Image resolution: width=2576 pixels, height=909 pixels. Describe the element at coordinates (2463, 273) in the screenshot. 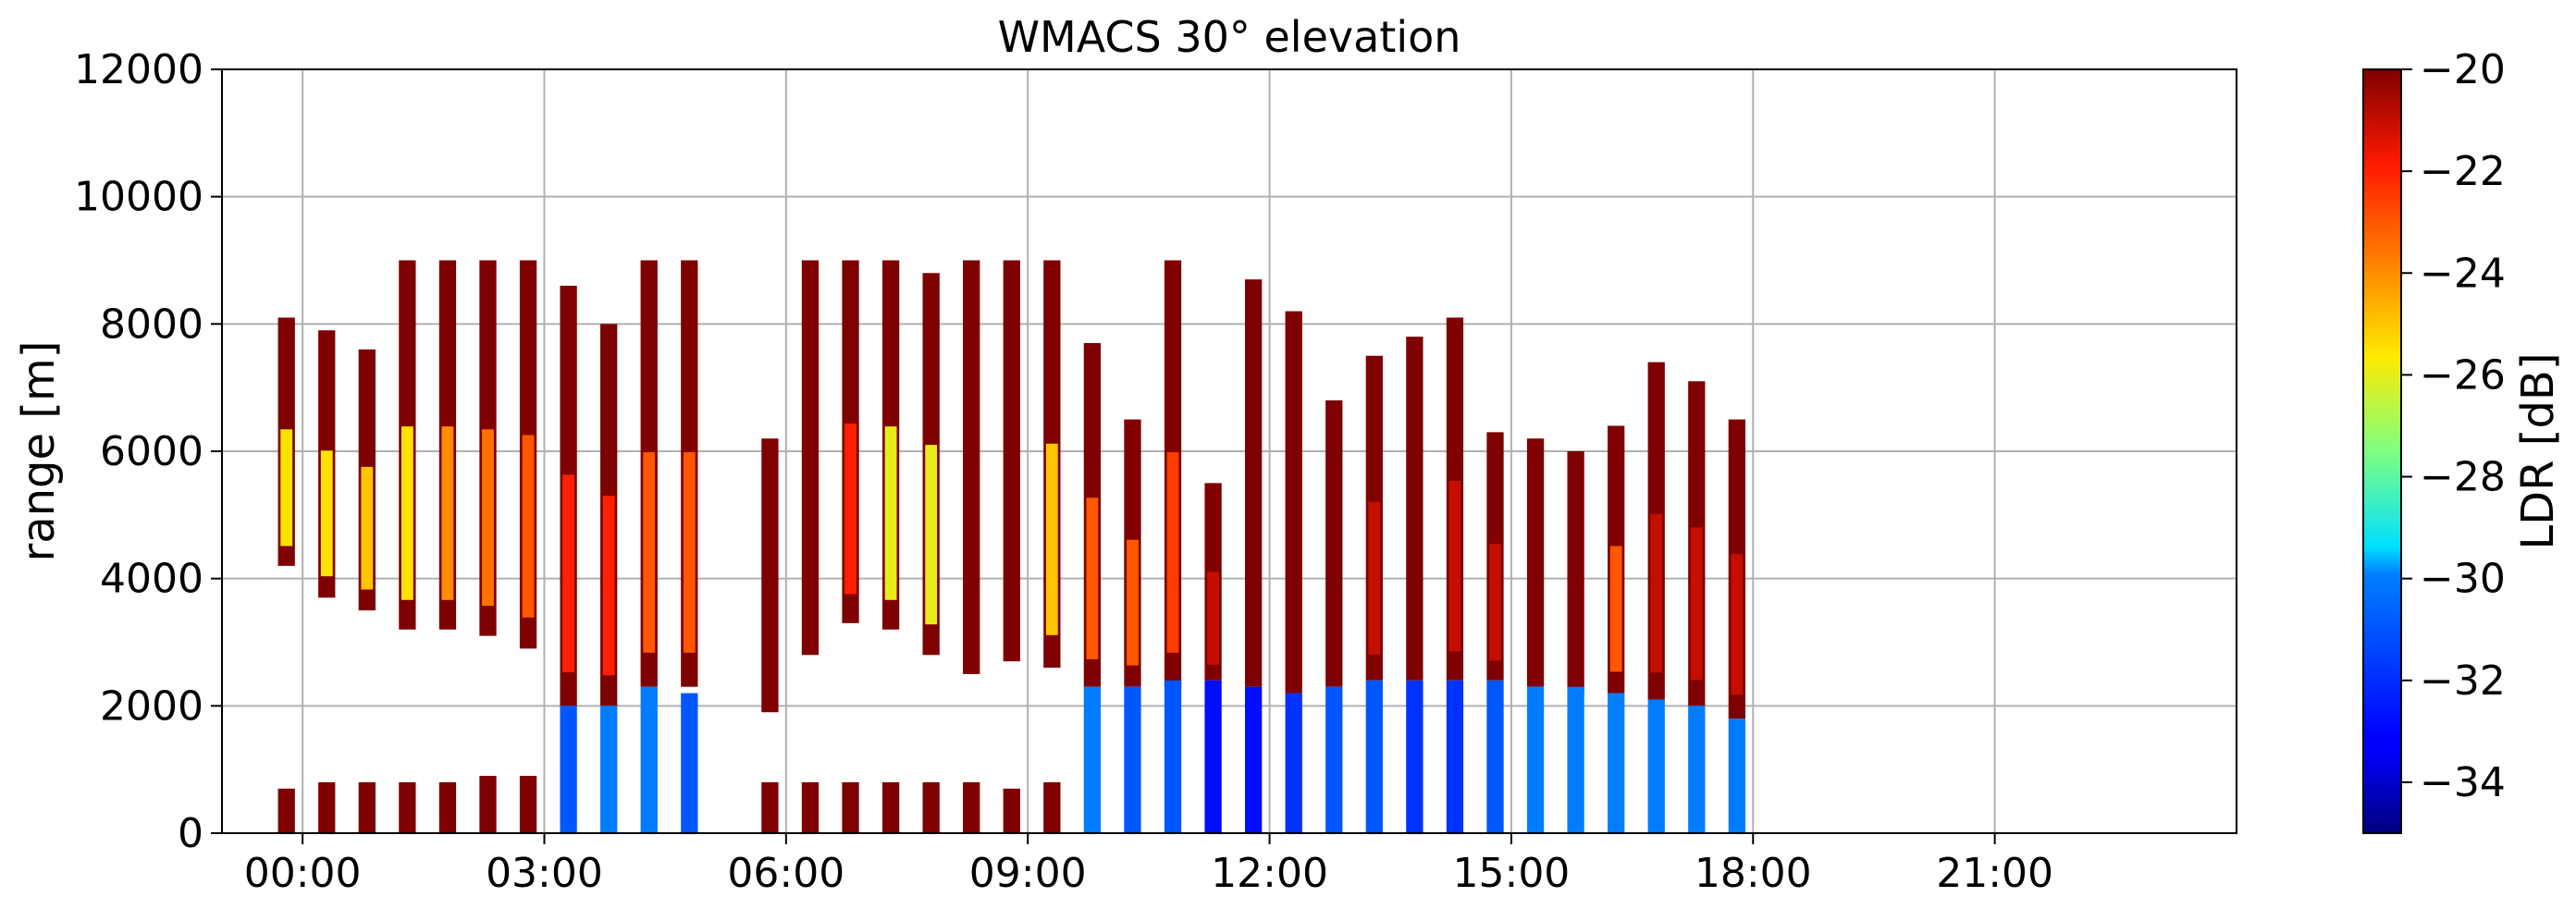

I see `colorbar-tick-label: −24` at that location.